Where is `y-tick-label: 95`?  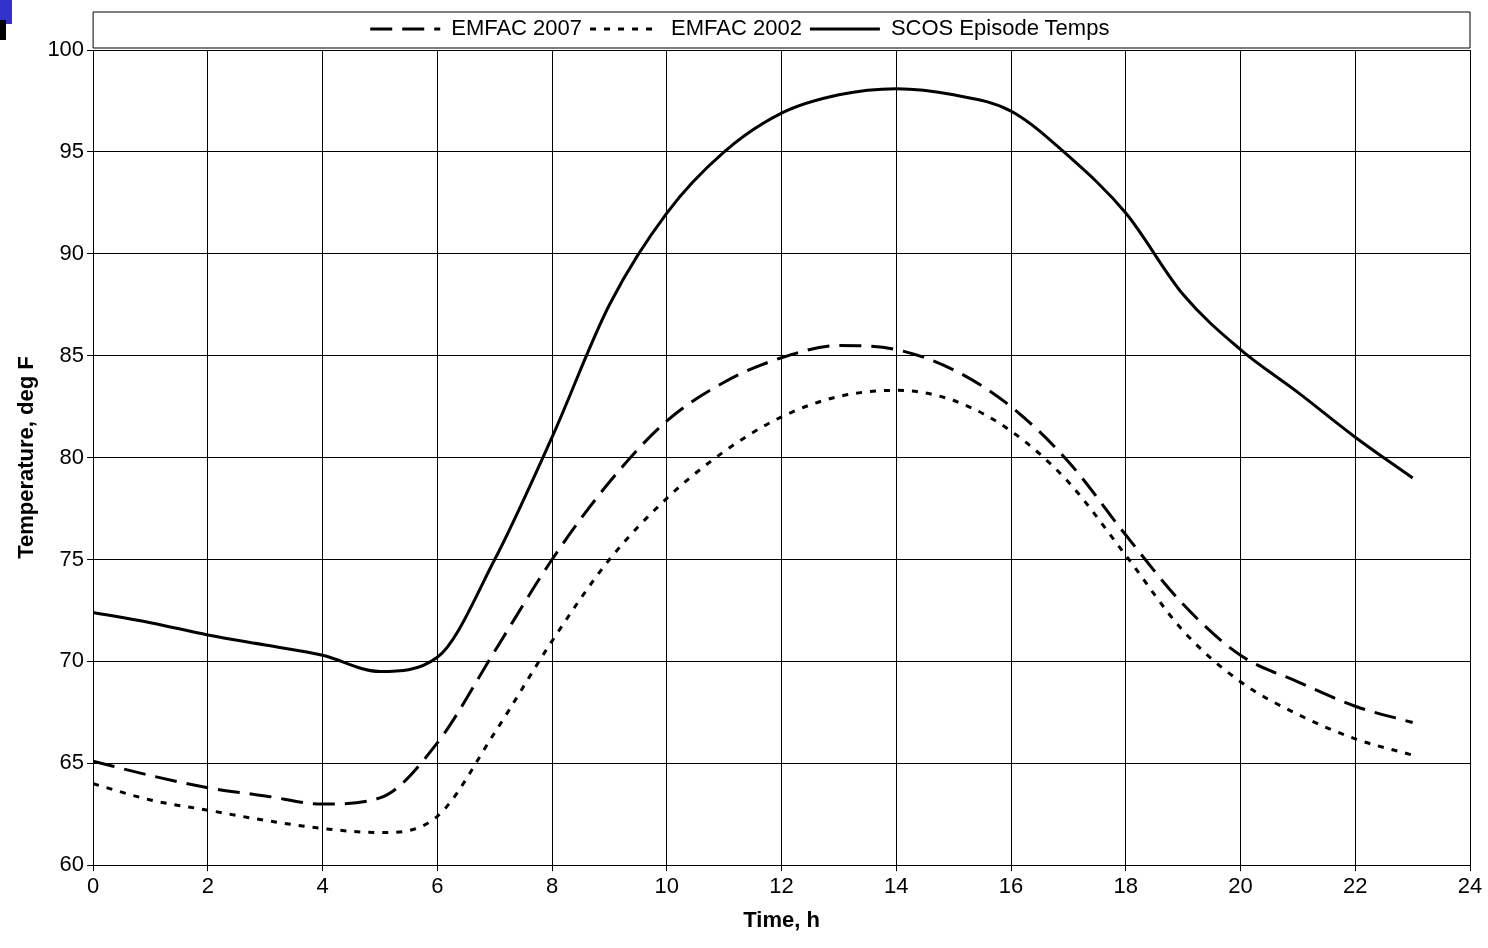
y-tick-label: 95 is located at coordinates (72, 150).